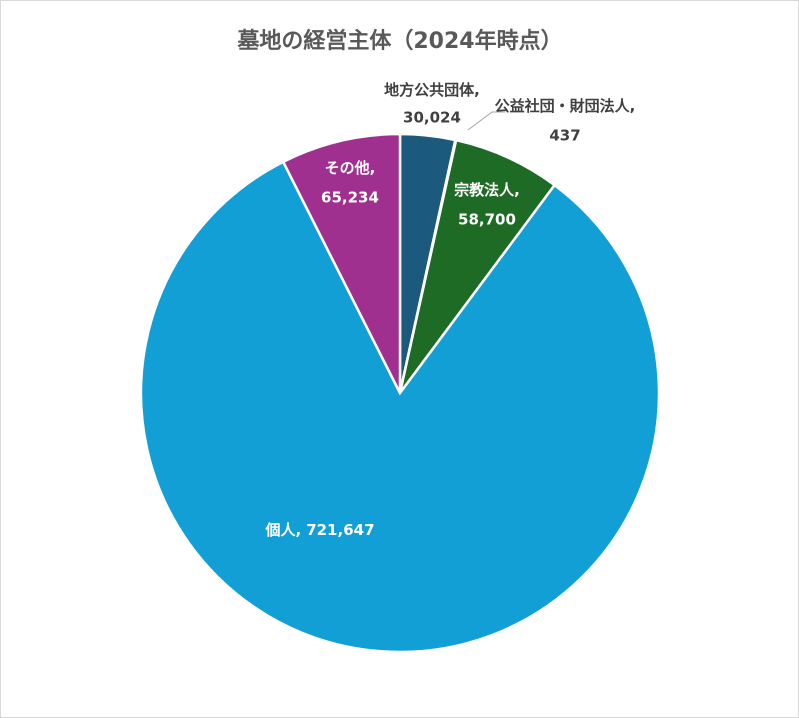 The image size is (799, 718). I want to click on data-label: その他,, so click(350, 168).